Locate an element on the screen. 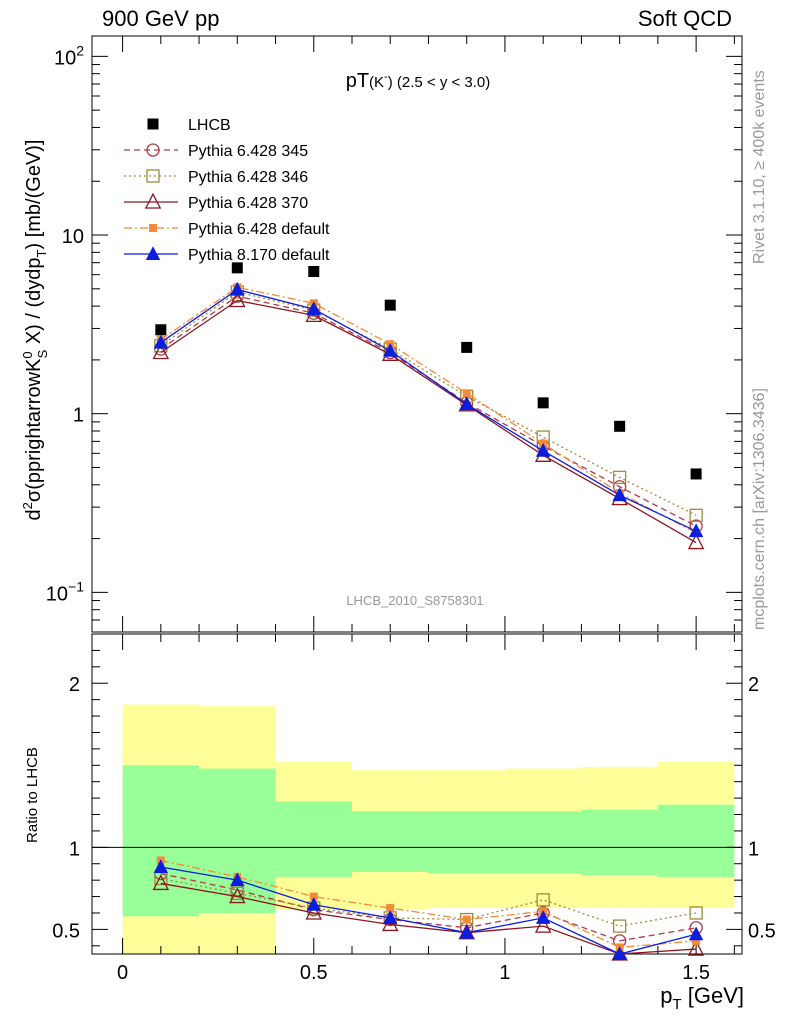 This screenshot has width=786, height=1024. main-y-tick-label: 10⁻¹ is located at coordinates (65, 591).